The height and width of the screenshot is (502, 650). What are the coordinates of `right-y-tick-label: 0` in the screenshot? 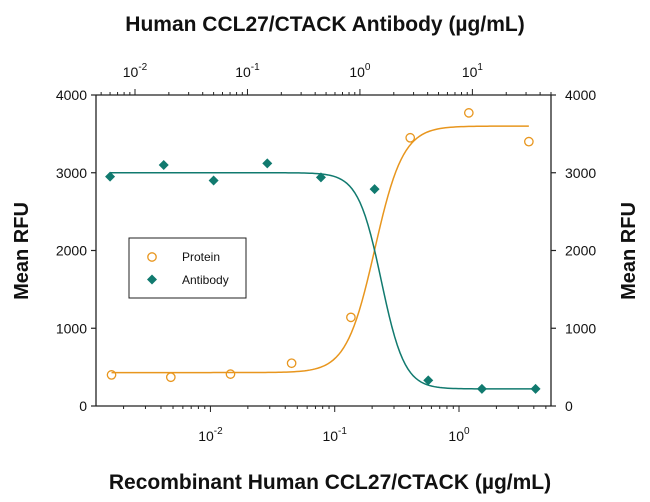 It's located at (569, 406).